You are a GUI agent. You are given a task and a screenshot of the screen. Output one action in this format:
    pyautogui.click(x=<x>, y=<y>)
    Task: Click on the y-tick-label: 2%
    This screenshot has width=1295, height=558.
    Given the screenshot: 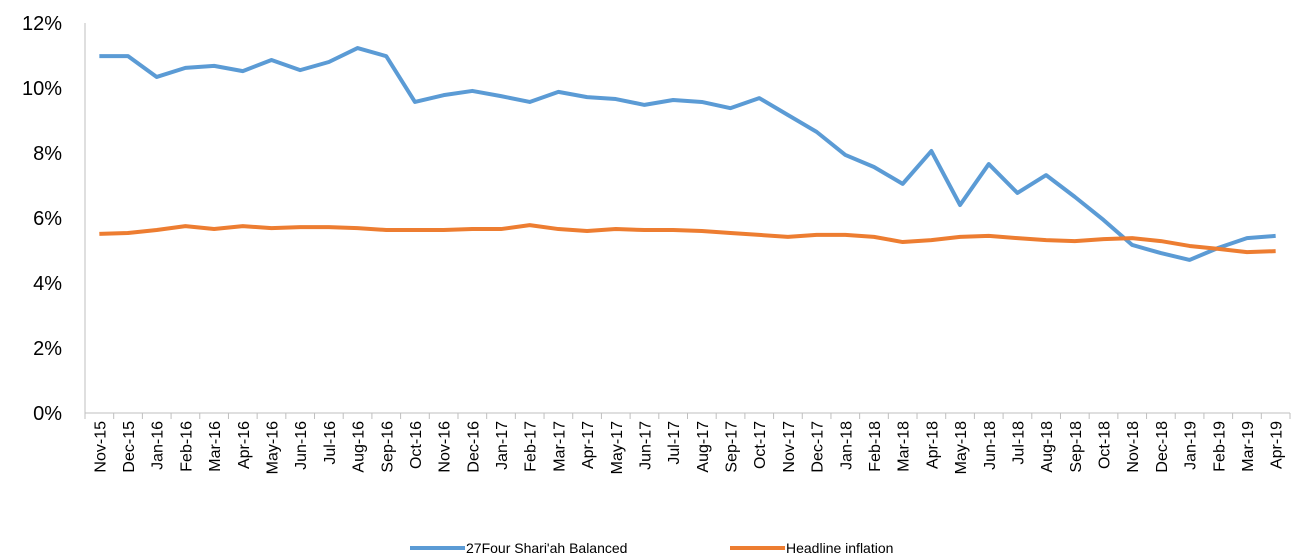 What is the action you would take?
    pyautogui.click(x=47, y=349)
    